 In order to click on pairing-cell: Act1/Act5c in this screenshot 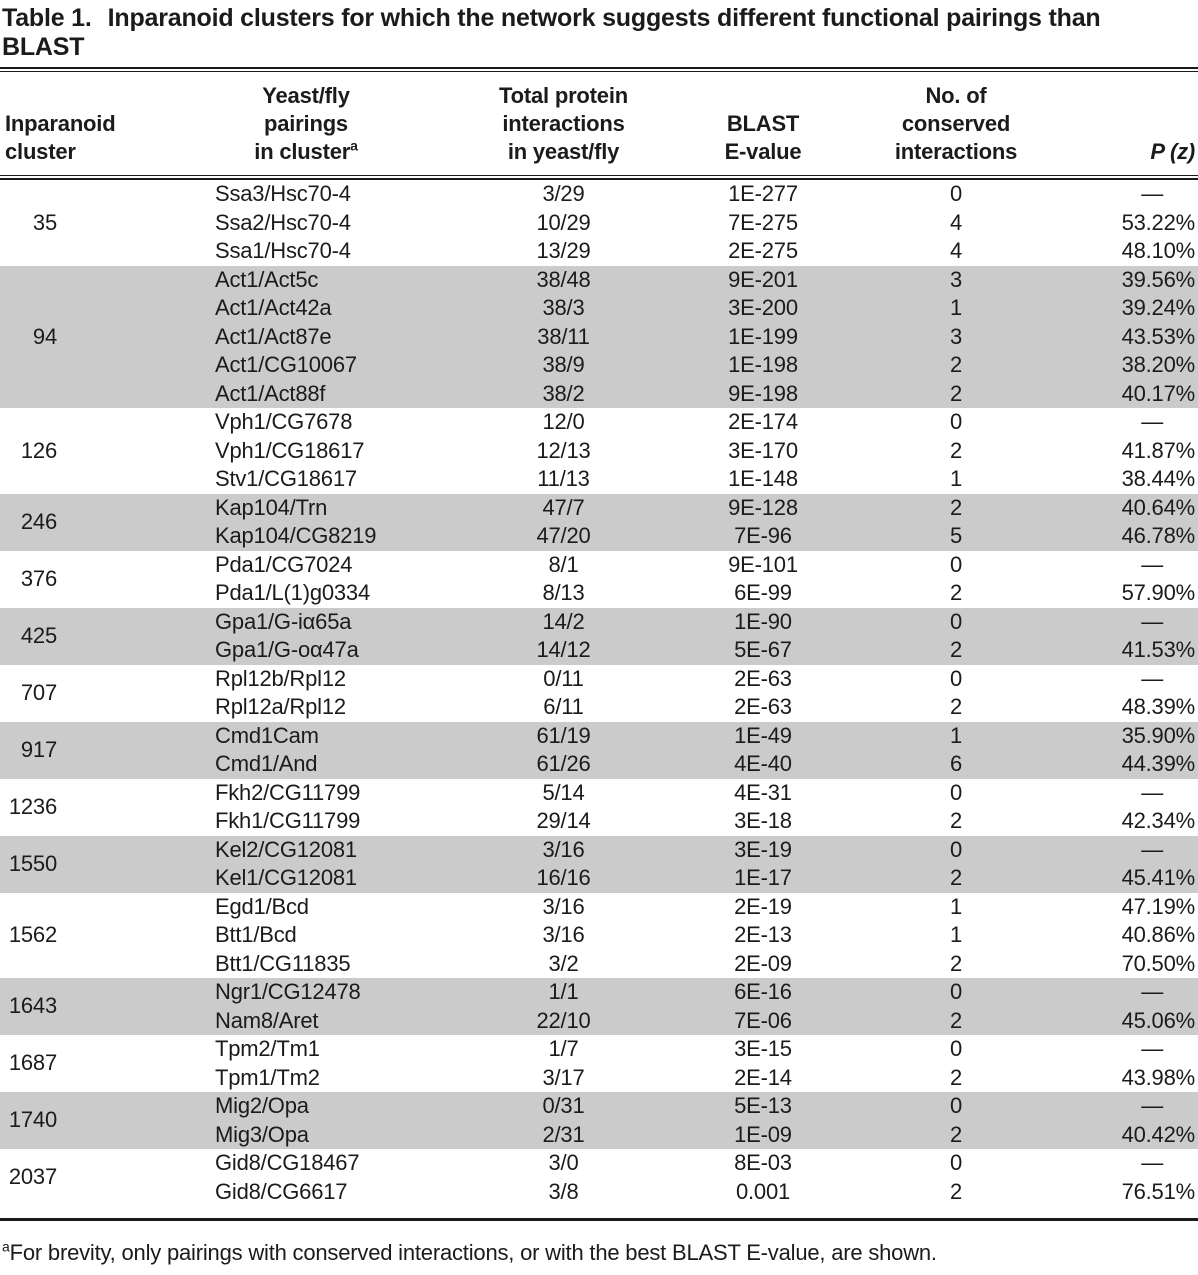, I will do `click(306, 279)`.